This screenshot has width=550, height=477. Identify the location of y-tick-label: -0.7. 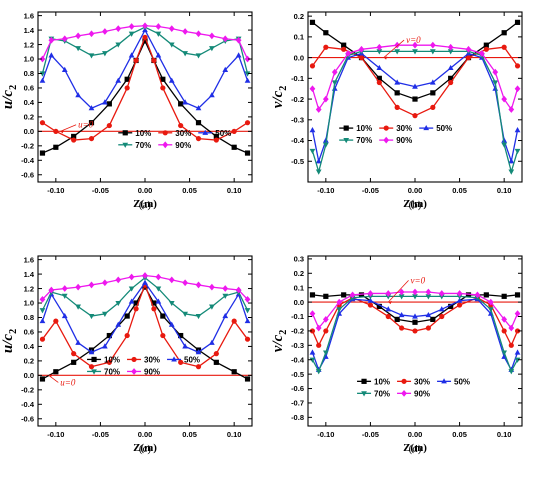
(297, 403).